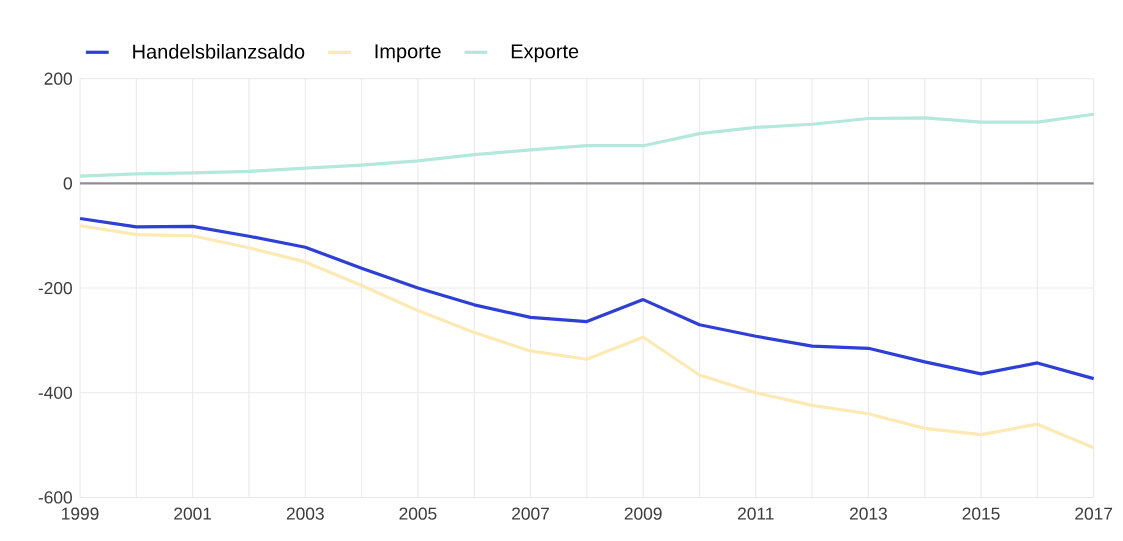  I want to click on x-tick-label: 2003, so click(305, 513).